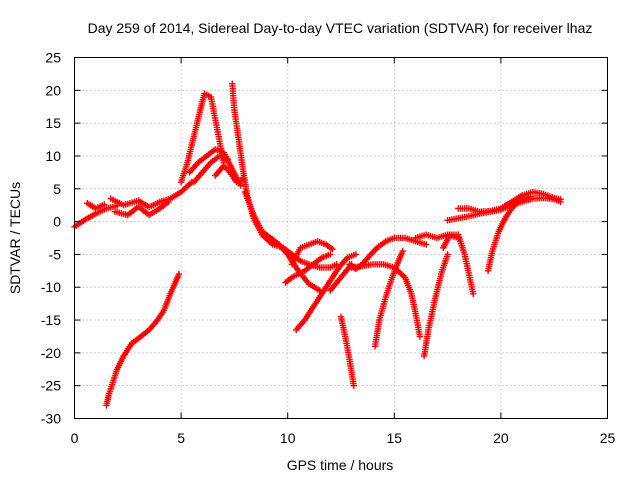 The height and width of the screenshot is (480, 640). What do you see at coordinates (57, 189) in the screenshot?
I see `y-tick-label: 5` at bounding box center [57, 189].